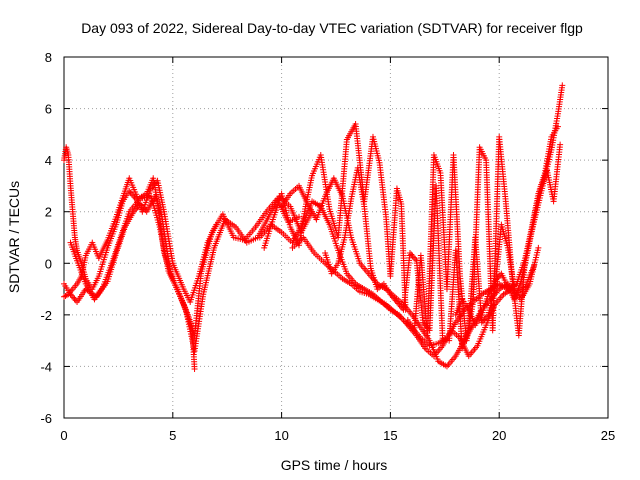 Image resolution: width=640 pixels, height=480 pixels. Describe the element at coordinates (46, 366) in the screenshot. I see `y-tick-label: -4` at that location.